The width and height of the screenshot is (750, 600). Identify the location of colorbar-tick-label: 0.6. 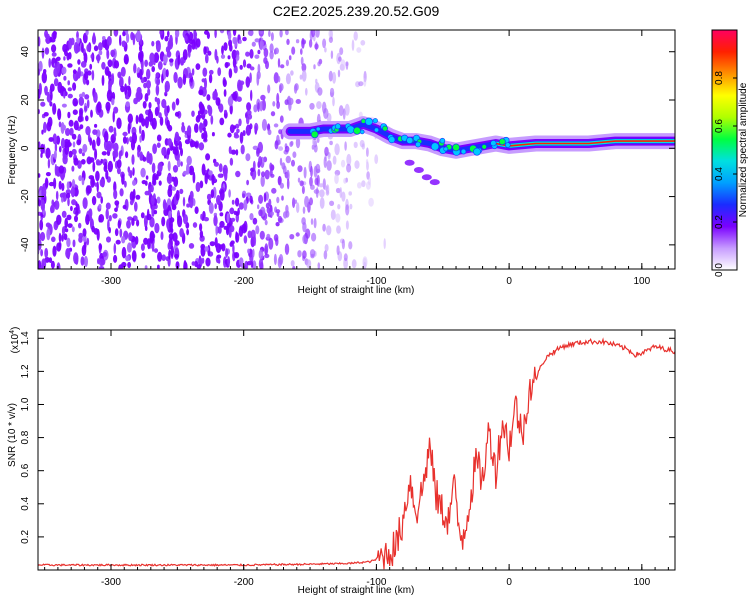
(719, 126).